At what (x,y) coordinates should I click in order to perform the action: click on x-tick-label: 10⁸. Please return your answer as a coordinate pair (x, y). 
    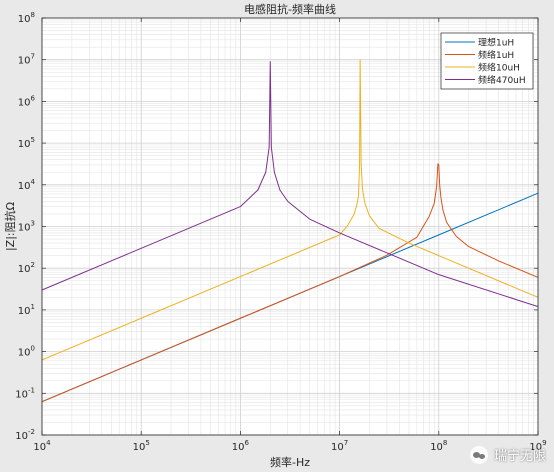
    Looking at the image, I should click on (438, 446).